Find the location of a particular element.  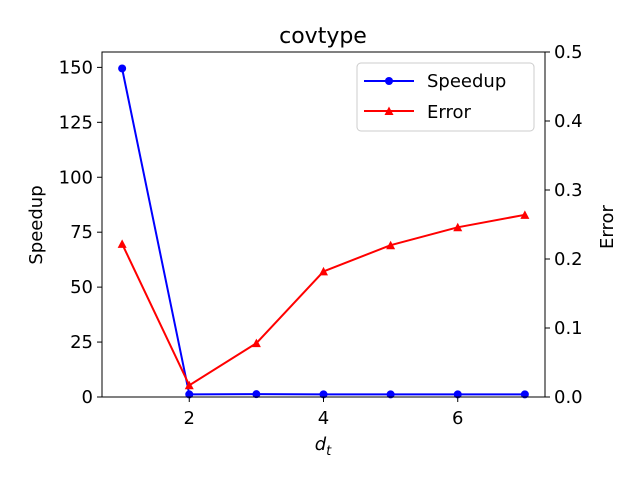

y-right-tick-label: 0.0 is located at coordinates (568, 397).